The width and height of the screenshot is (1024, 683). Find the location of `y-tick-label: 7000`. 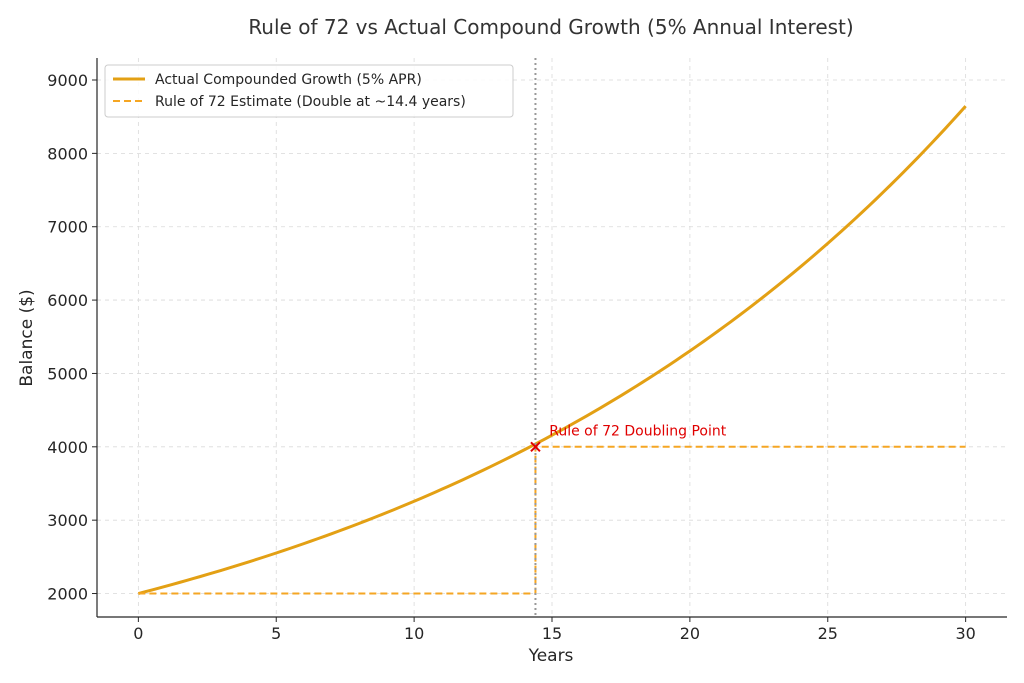

y-tick-label: 7000 is located at coordinates (67, 227).